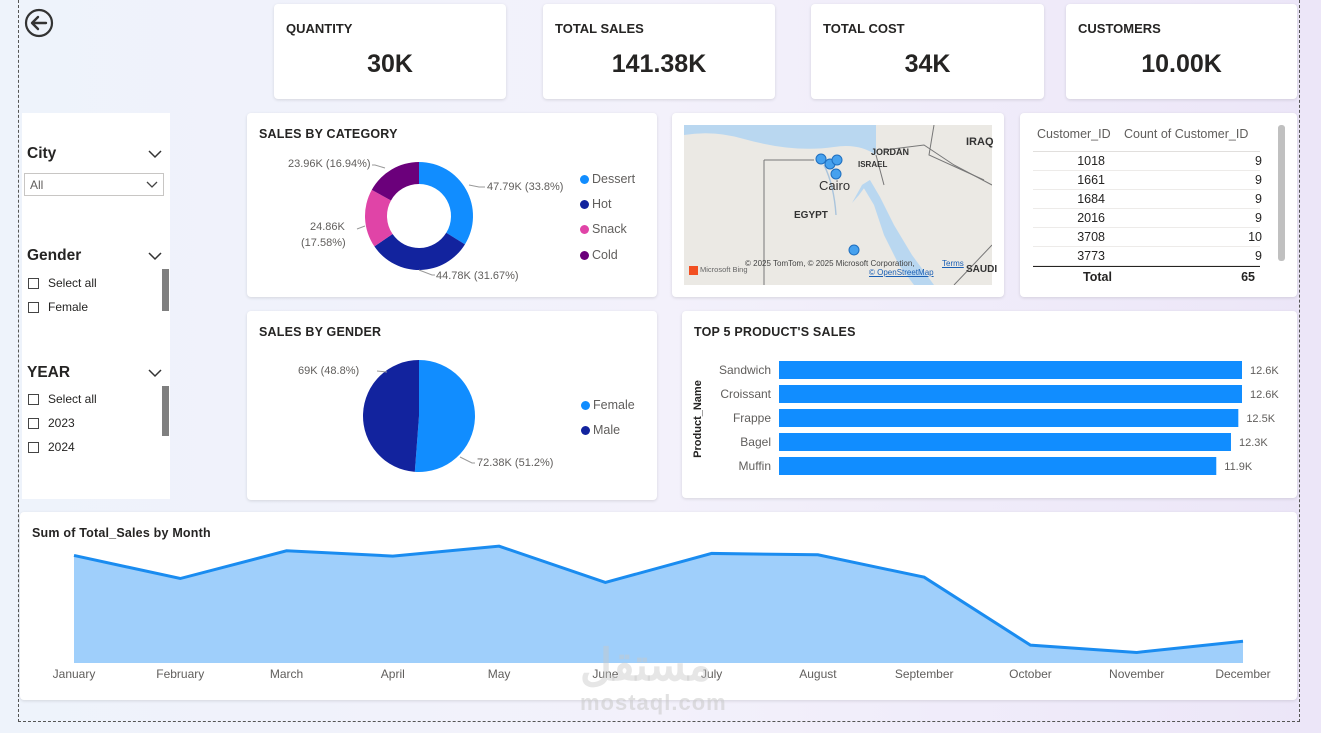  What do you see at coordinates (1146, 266) in the screenshot?
I see `total-divider` at bounding box center [1146, 266].